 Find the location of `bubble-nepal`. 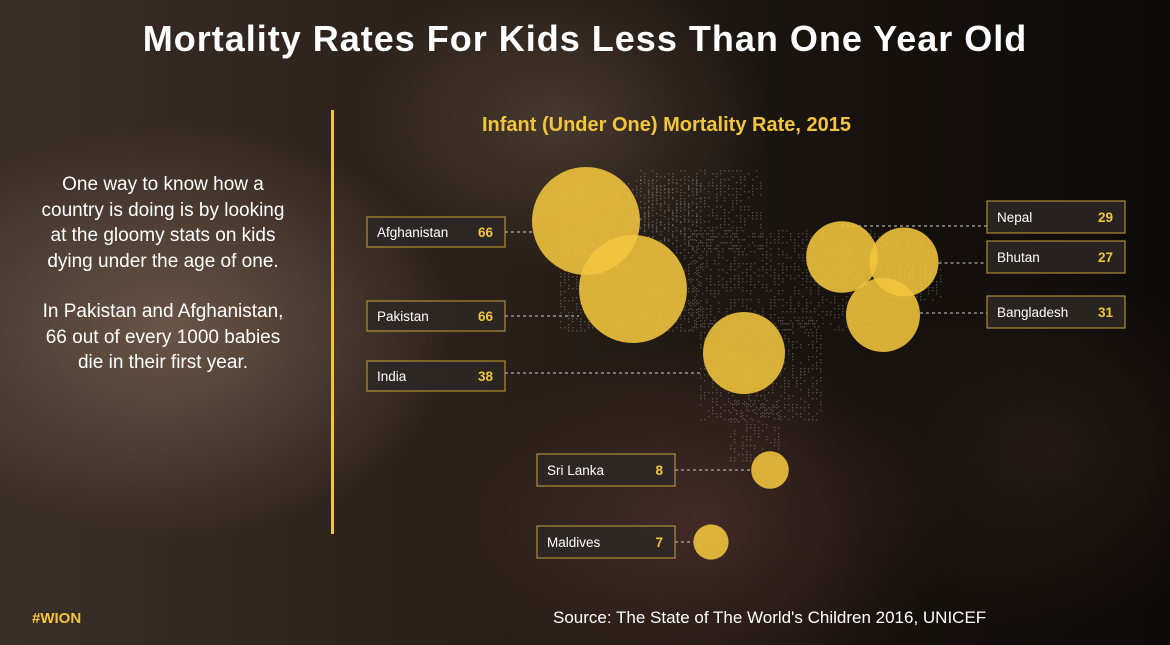

bubble-nepal is located at coordinates (842, 257).